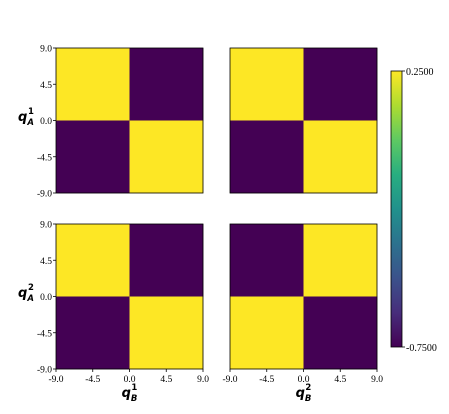 The width and height of the screenshot is (449, 414). I want to click on heatmap-panel-r1c2, so click(303, 120).